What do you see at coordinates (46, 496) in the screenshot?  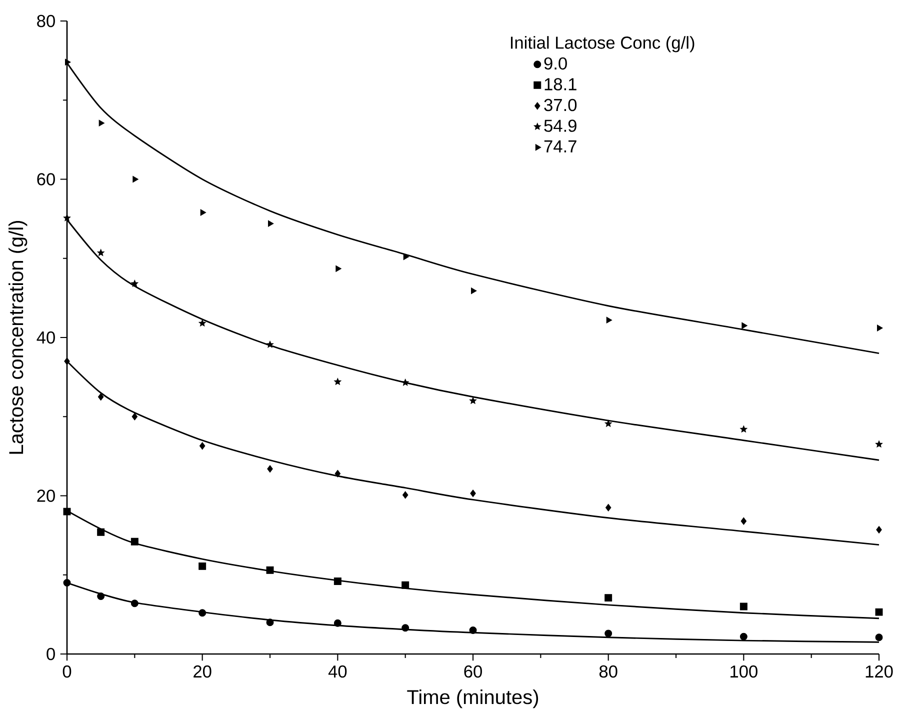 I see `y-tick-label: 20` at bounding box center [46, 496].